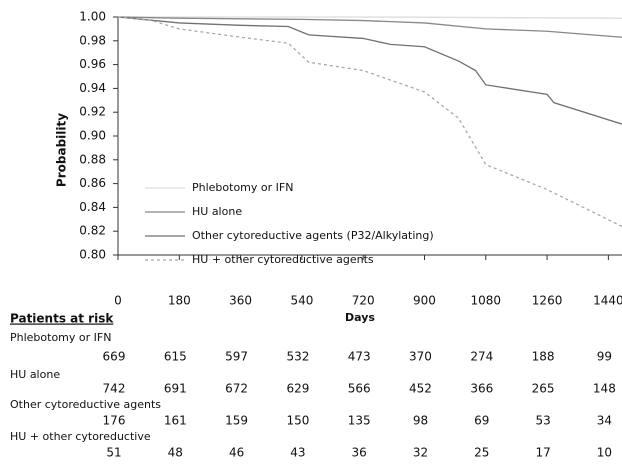  Describe the element at coordinates (542, 421) in the screenshot. I see `risk-value: 53` at that location.